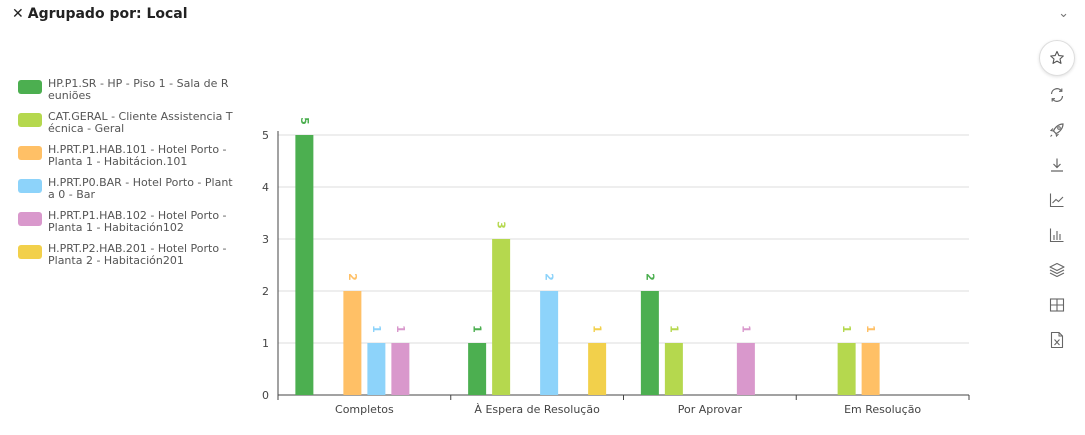  What do you see at coordinates (882, 409) in the screenshot?
I see `x-tick-label: Em Resolução` at bounding box center [882, 409].